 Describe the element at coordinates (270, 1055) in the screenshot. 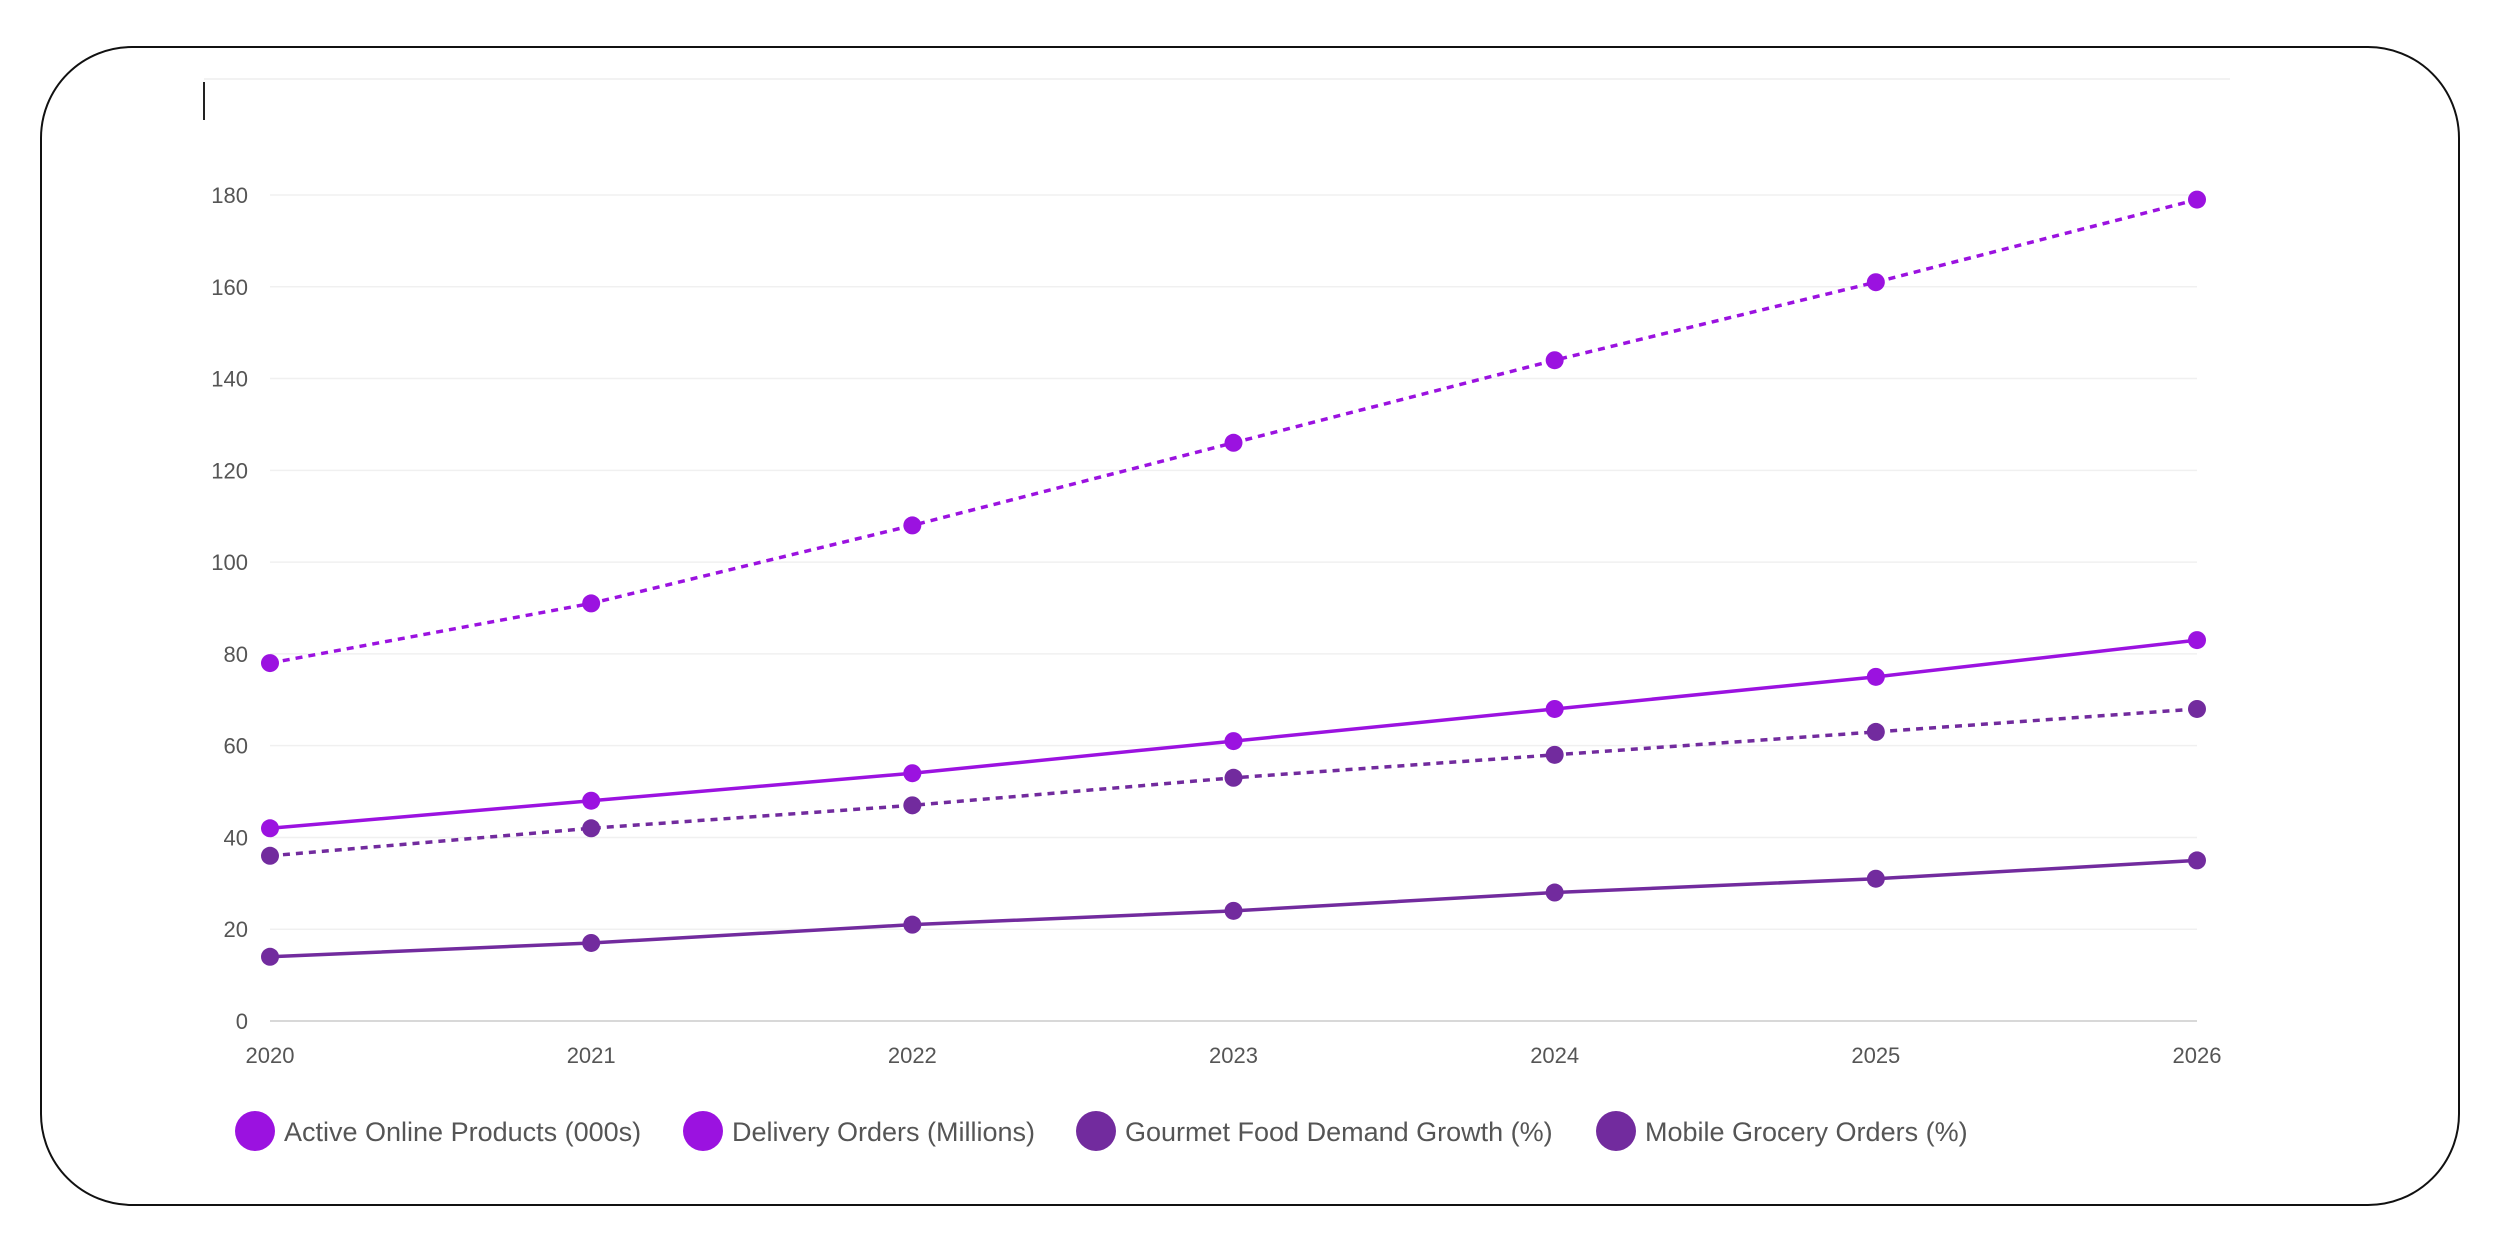

I see `x-tick-label: 2020` at that location.